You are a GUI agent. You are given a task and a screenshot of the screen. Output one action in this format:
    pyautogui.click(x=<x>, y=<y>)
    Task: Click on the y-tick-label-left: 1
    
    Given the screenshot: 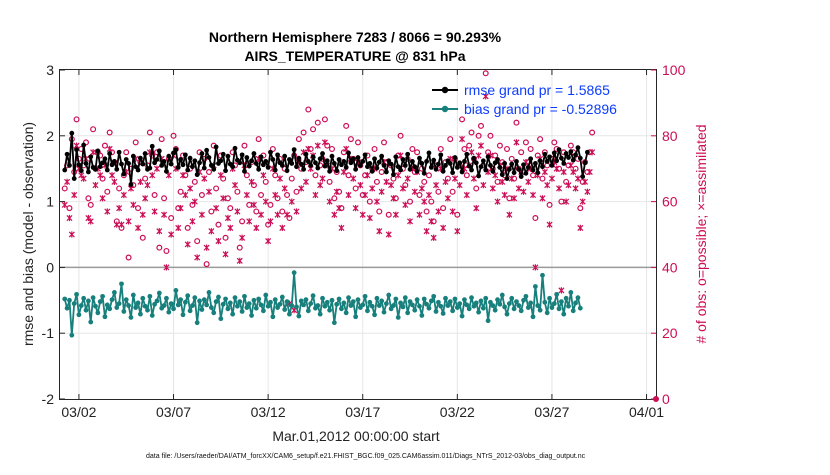 What is the action you would take?
    pyautogui.click(x=50, y=202)
    